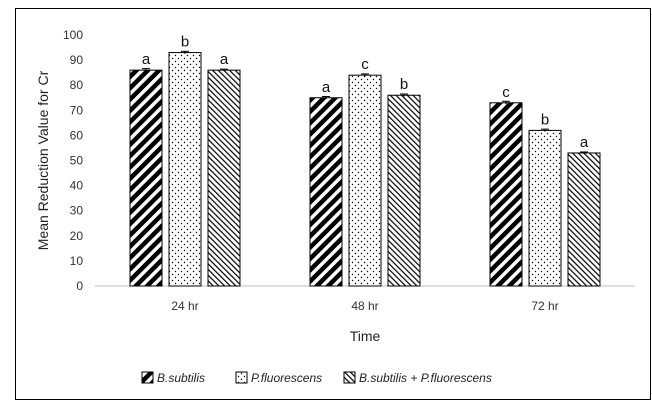 Image resolution: width=652 pixels, height=401 pixels. I want to click on y-tick-label: 20, so click(77, 236).